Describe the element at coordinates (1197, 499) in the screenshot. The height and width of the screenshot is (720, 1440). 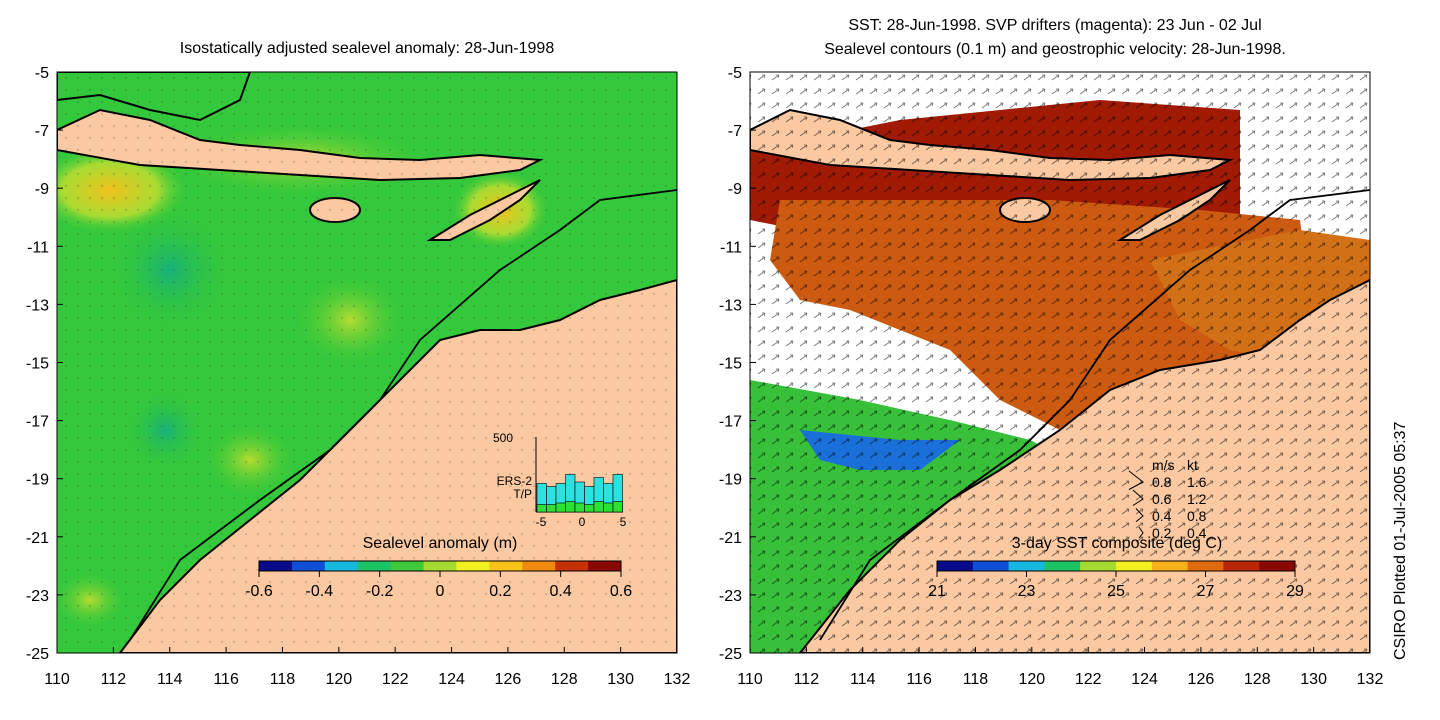
I see `velocity-legend-kt: 1.2` at that location.